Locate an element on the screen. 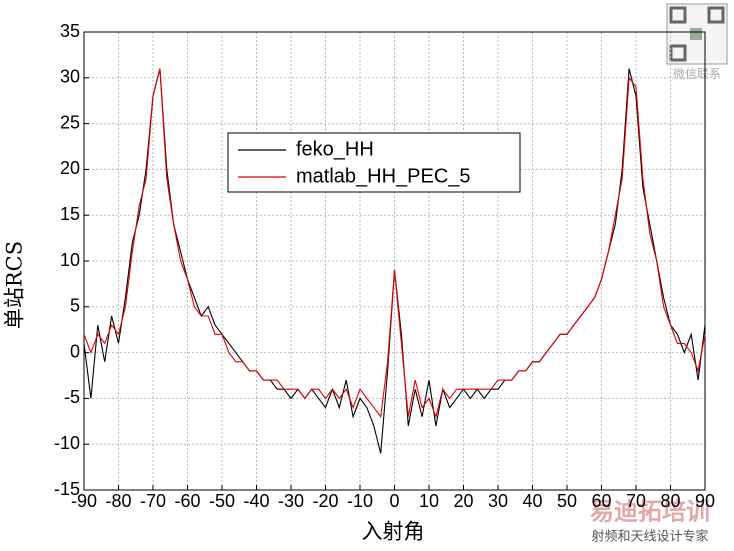 The width and height of the screenshot is (734, 551). x-tick-label: 40 is located at coordinates (532, 501).